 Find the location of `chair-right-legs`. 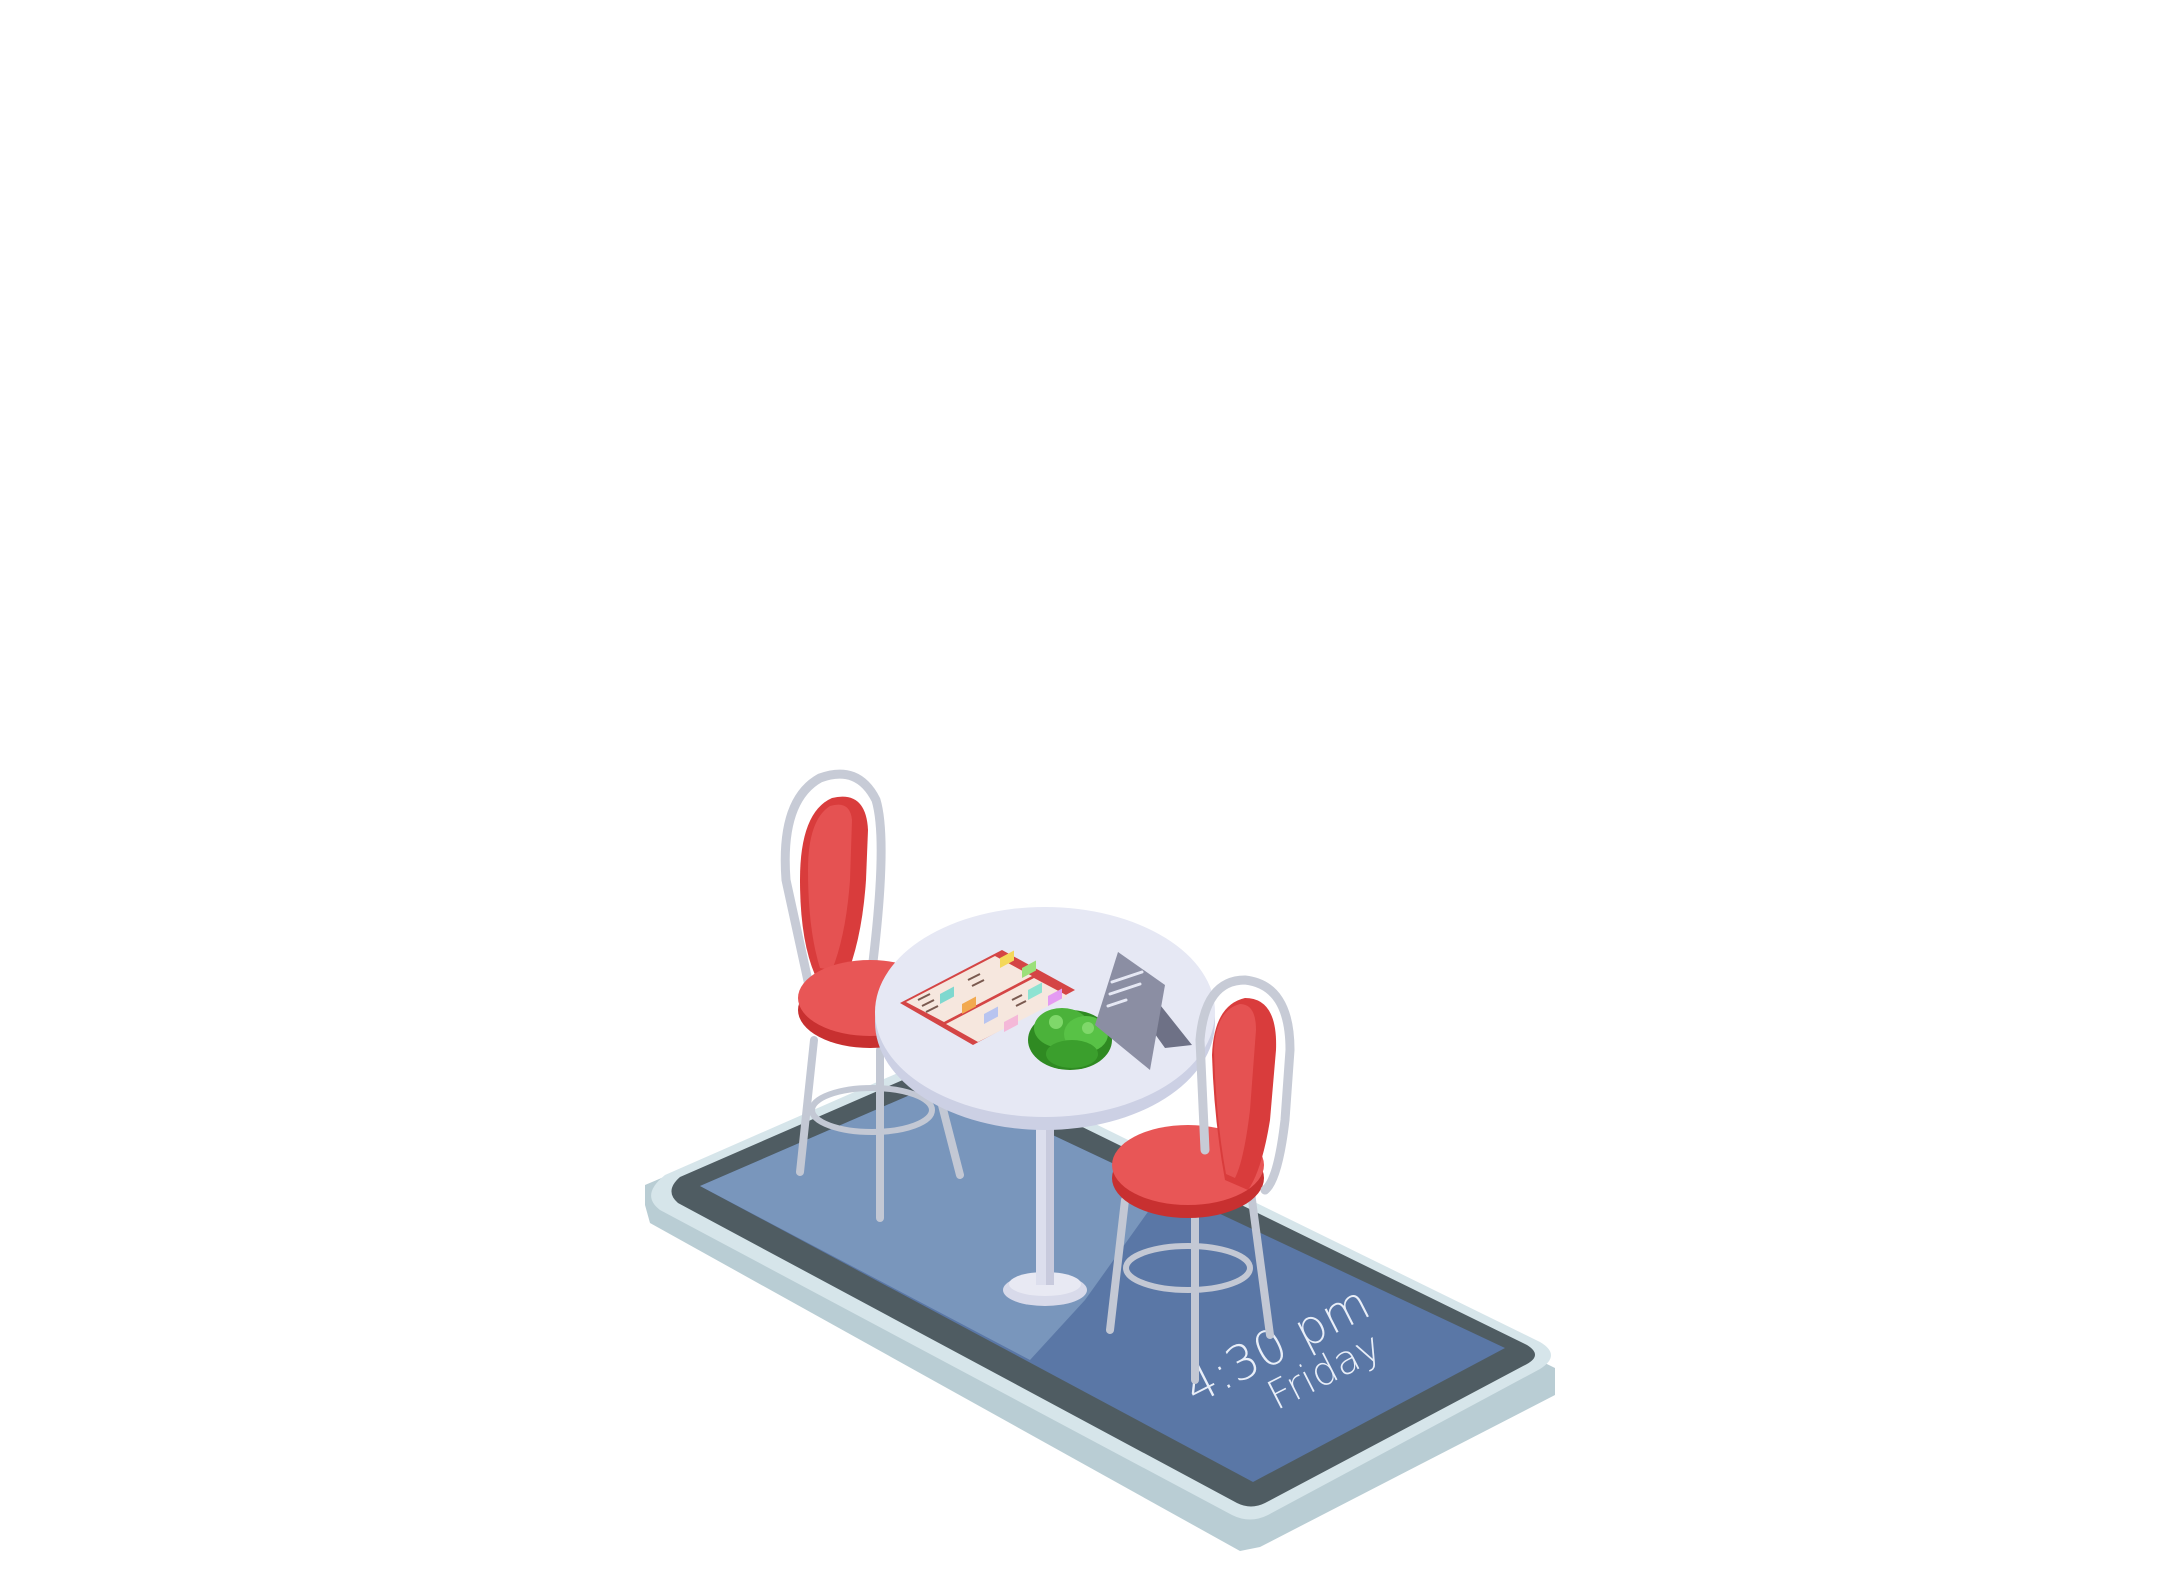

chair-right-legs is located at coordinates (1190, 1282).